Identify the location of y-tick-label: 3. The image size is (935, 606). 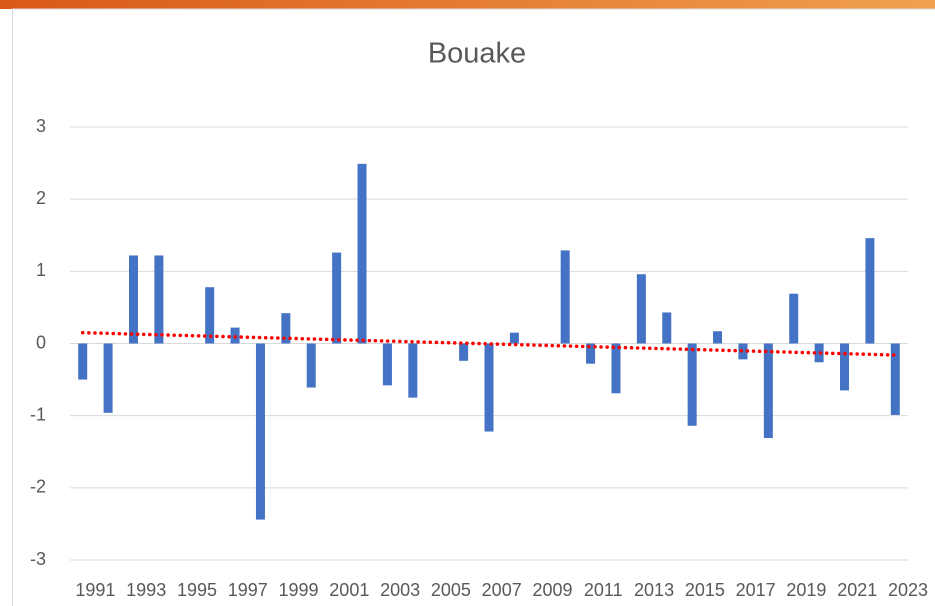
(41, 126).